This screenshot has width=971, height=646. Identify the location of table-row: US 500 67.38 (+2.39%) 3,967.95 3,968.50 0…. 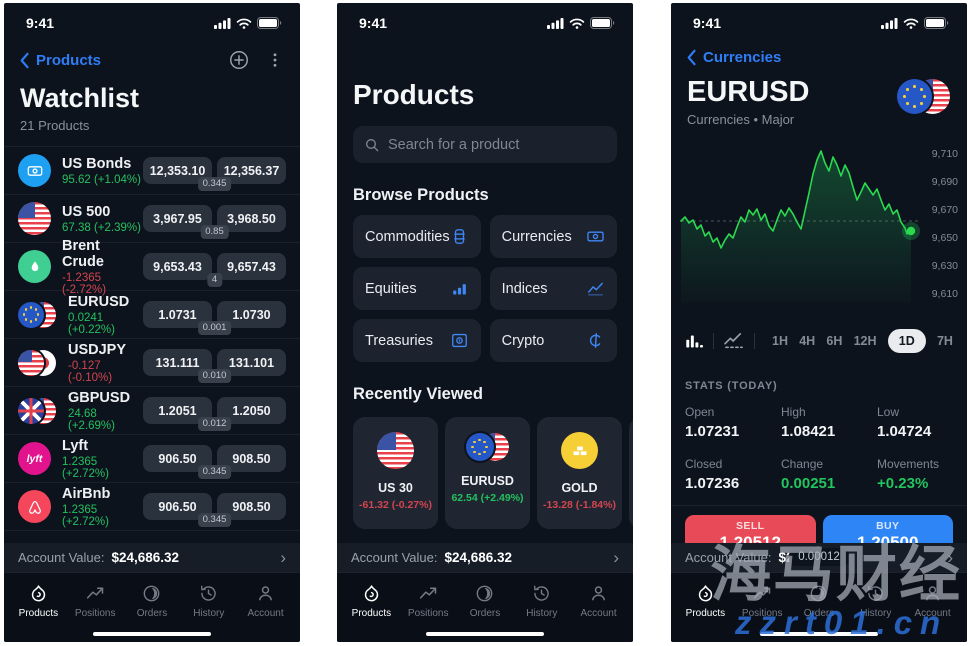
(152, 219).